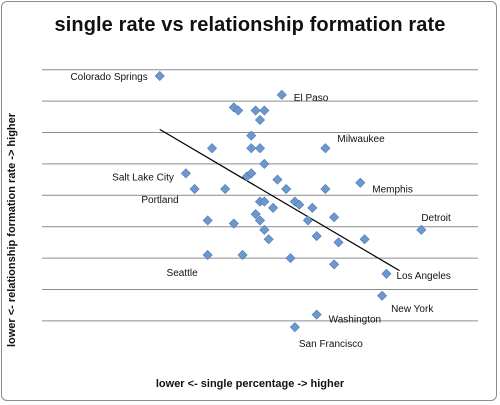 The width and height of the screenshot is (500, 405). Describe the element at coordinates (392, 190) in the screenshot. I see `data-label: Memphis` at that location.